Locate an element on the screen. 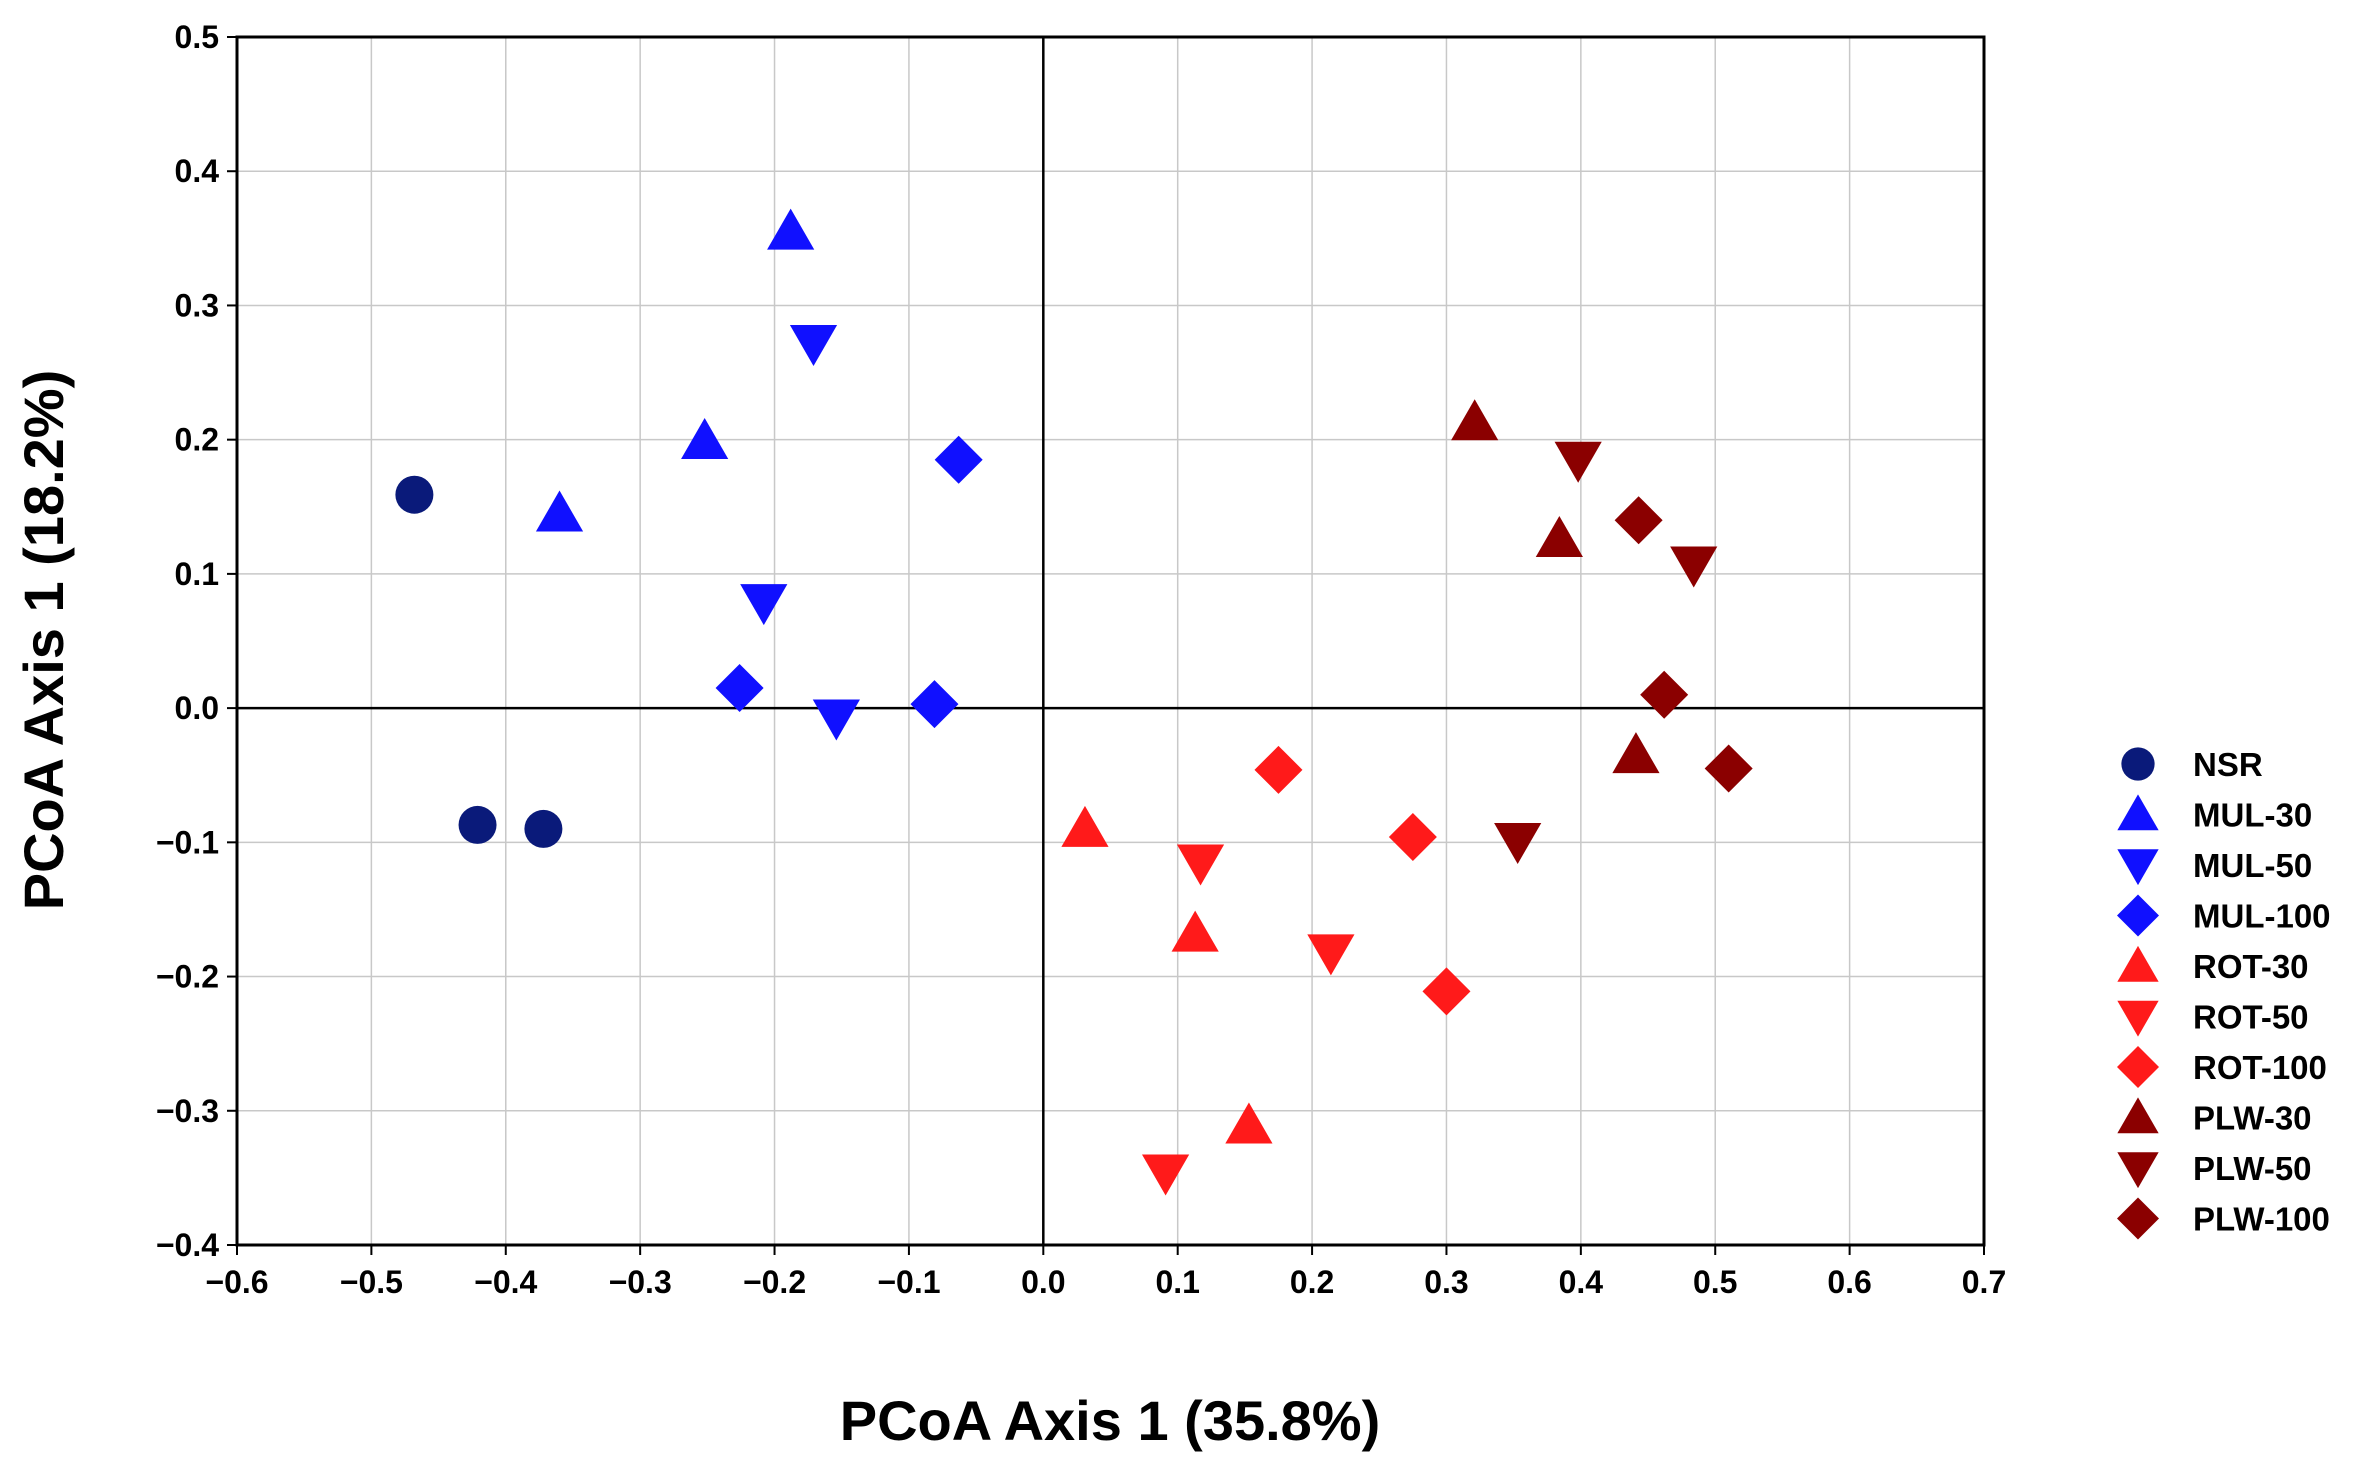 This screenshot has width=2375, height=1466. y-axis-title: PCoA Axis 1 (18.2%) is located at coordinates (43, 640).